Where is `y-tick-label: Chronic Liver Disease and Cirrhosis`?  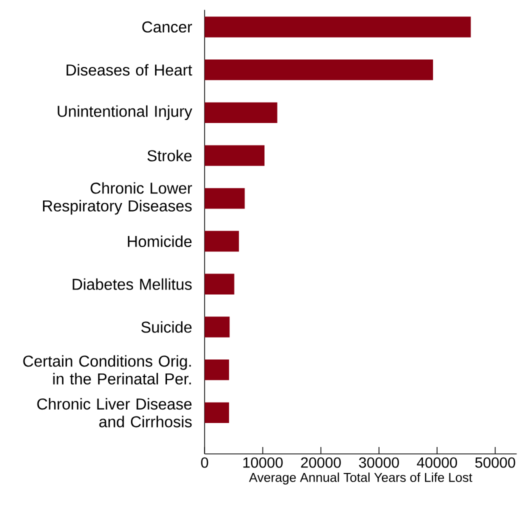 y-tick-label: Chronic Liver Disease and Cirrhosis is located at coordinates (114, 413).